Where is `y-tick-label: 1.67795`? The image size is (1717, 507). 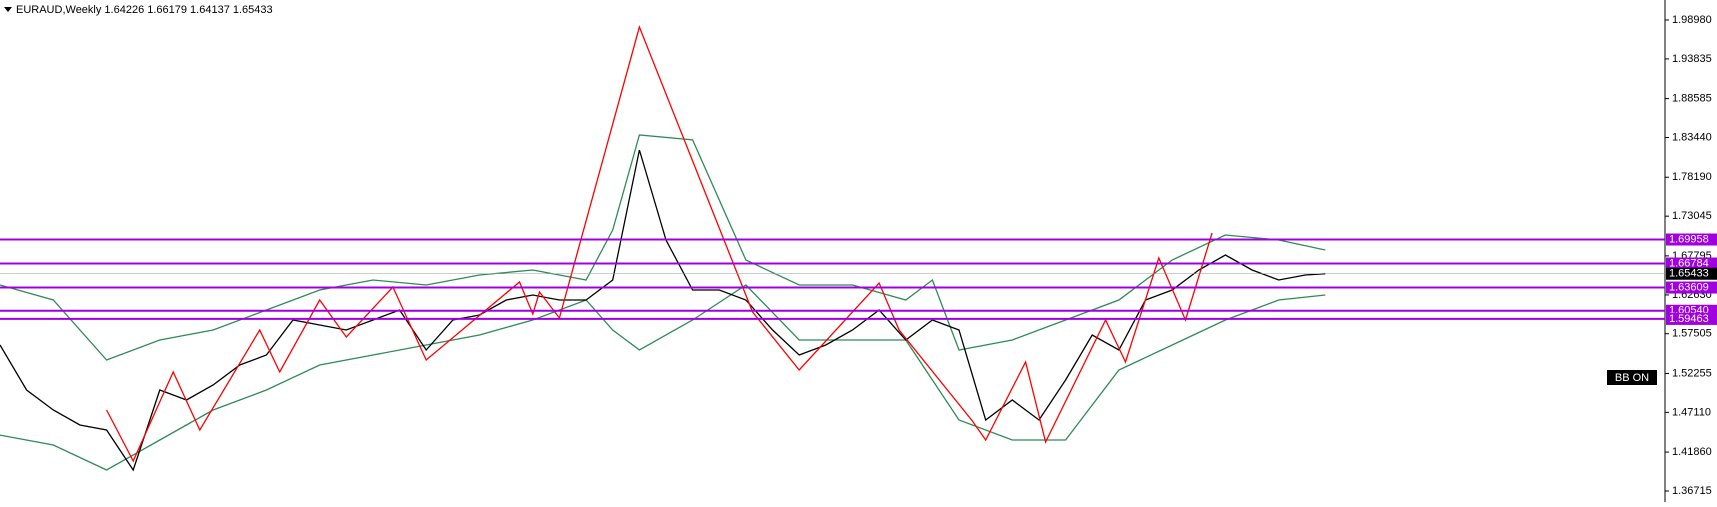 y-tick-label: 1.67795 is located at coordinates (1692, 256).